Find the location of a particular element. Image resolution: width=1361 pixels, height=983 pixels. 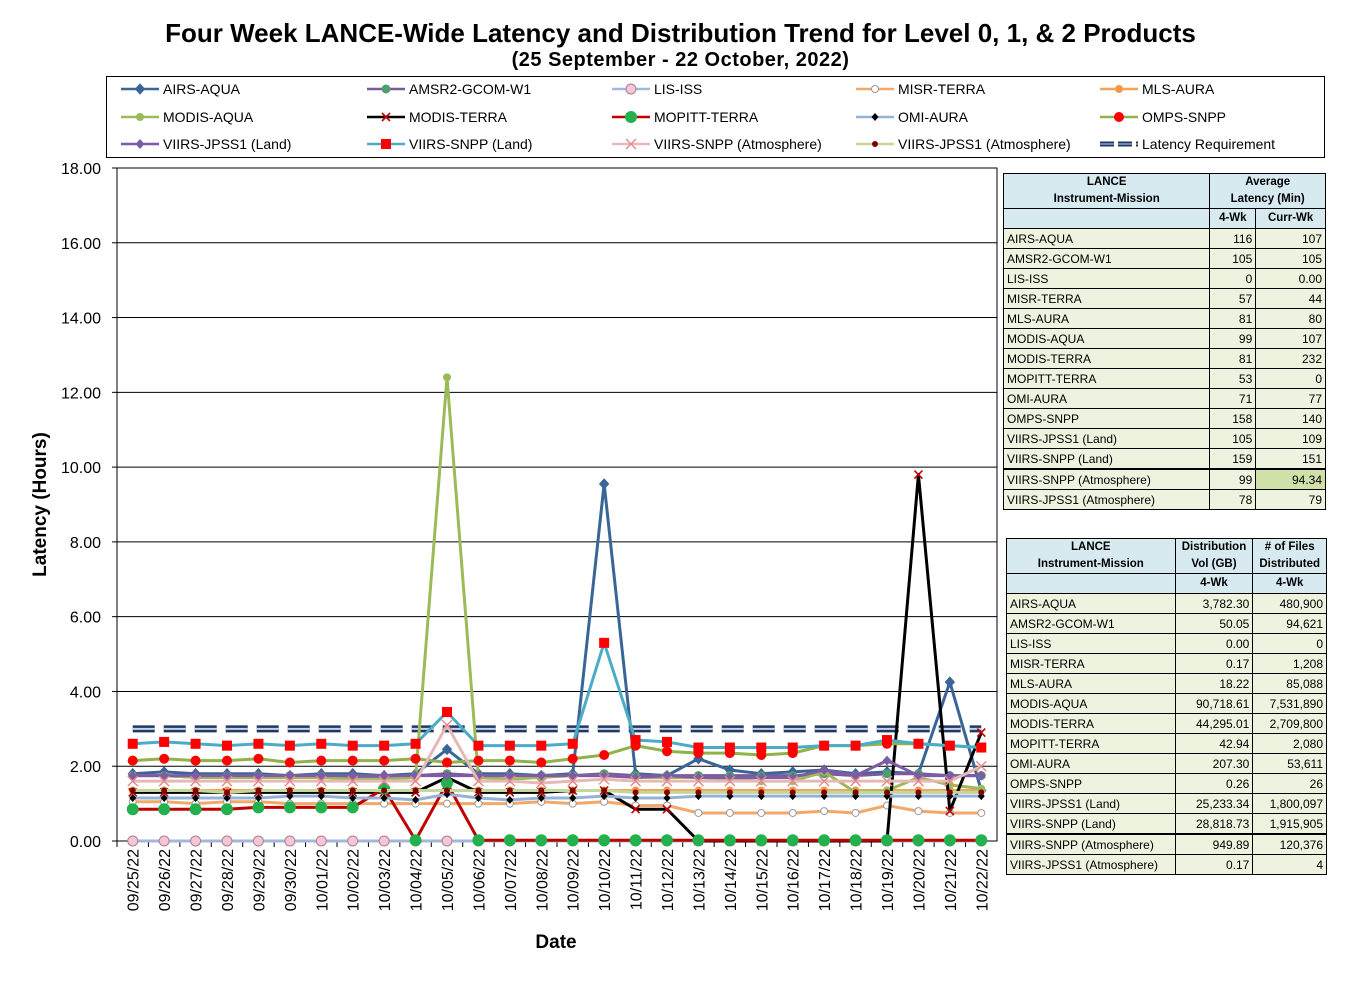

dist-row-omps-snpp: OMPS-SNPP 0.26 26 is located at coordinates (1166, 783).